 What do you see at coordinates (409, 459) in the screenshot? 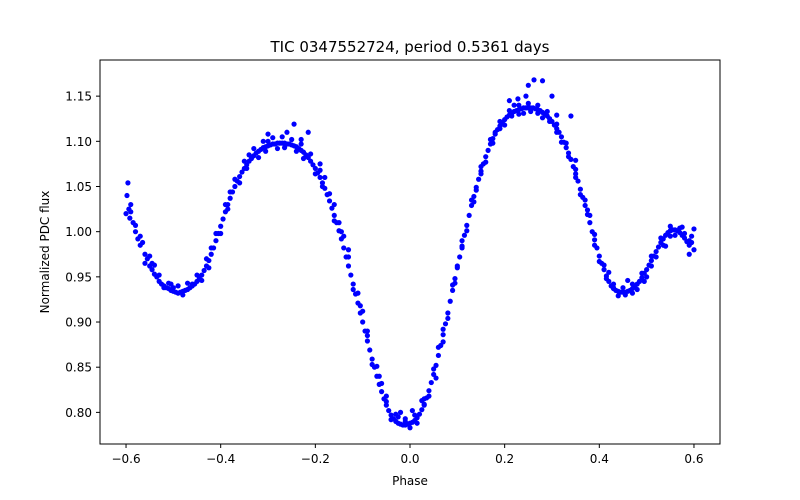
I see `x-tick-label: 0.0` at bounding box center [409, 459].